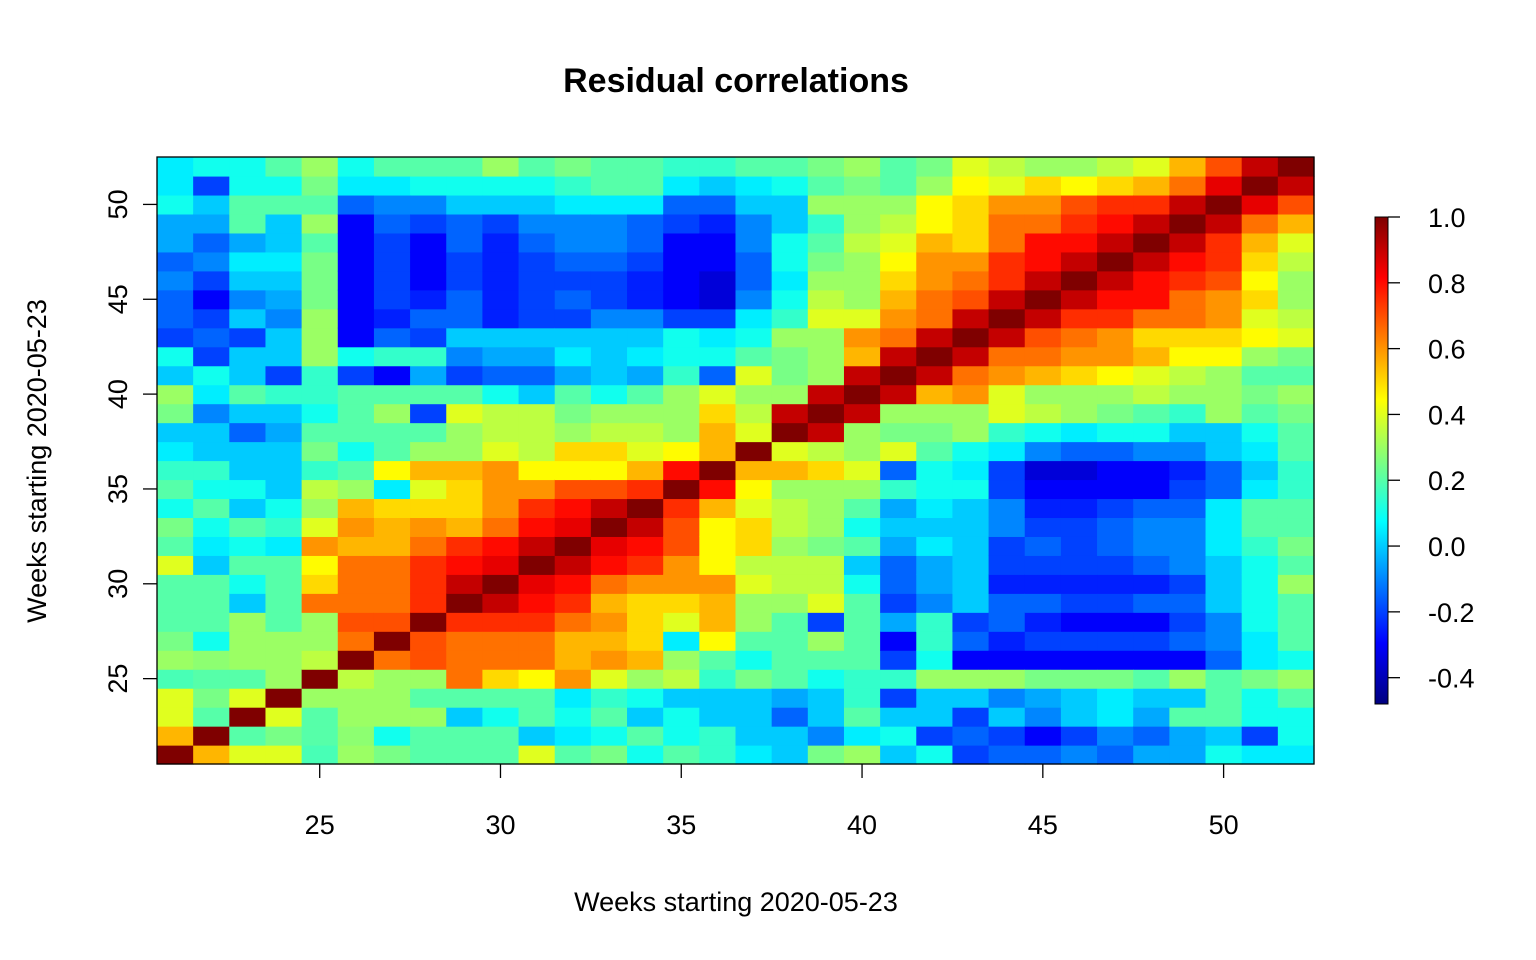 The width and height of the screenshot is (1536, 960). I want to click on y-axis: 25 30 35 40 45 50, so click(130, 441).